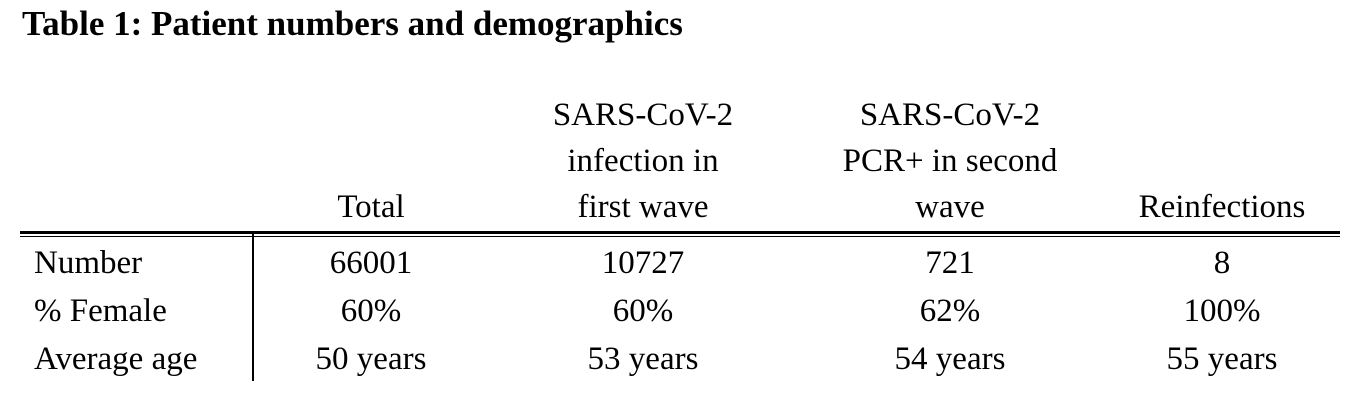  Describe the element at coordinates (371, 263) in the screenshot. I see `cell-number-total: 66001` at that location.